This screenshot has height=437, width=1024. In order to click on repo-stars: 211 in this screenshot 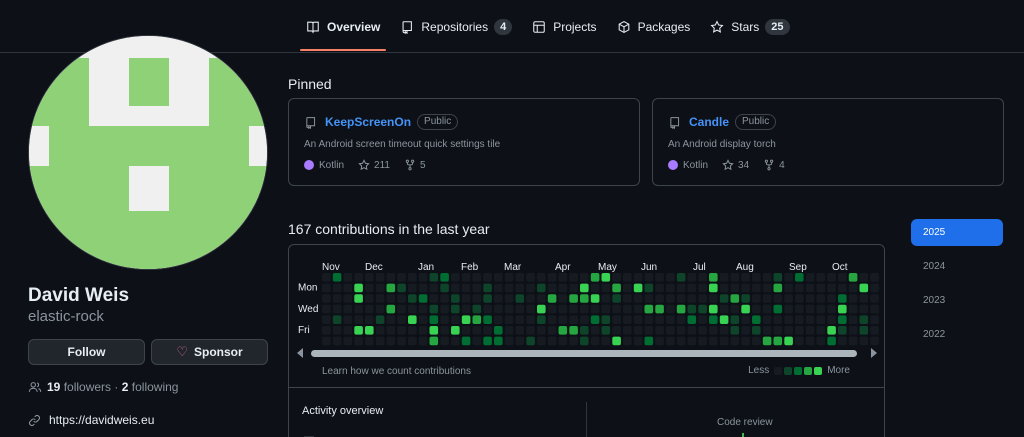, I will do `click(374, 165)`.